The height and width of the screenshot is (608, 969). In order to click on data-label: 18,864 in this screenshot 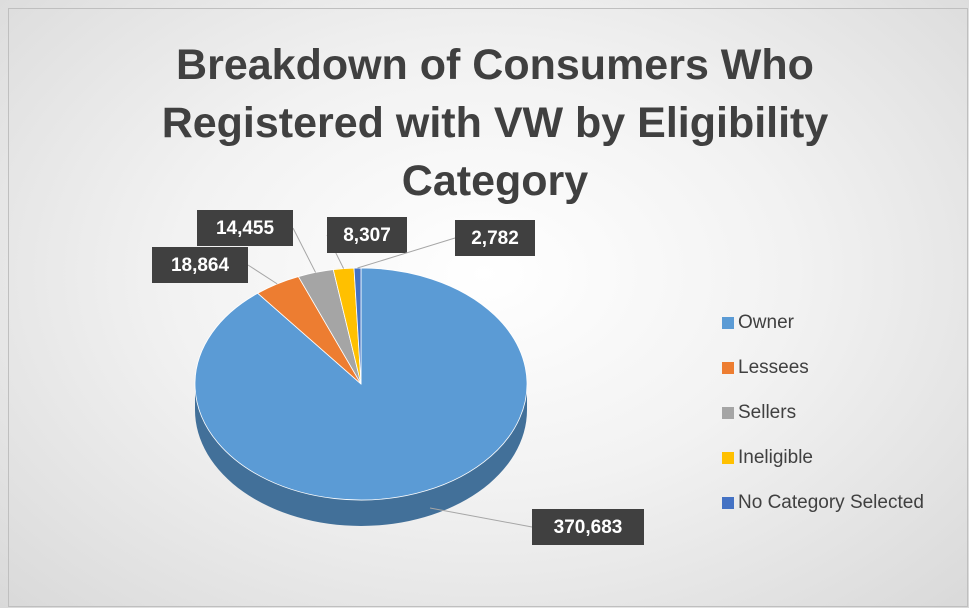, I will do `click(200, 265)`.